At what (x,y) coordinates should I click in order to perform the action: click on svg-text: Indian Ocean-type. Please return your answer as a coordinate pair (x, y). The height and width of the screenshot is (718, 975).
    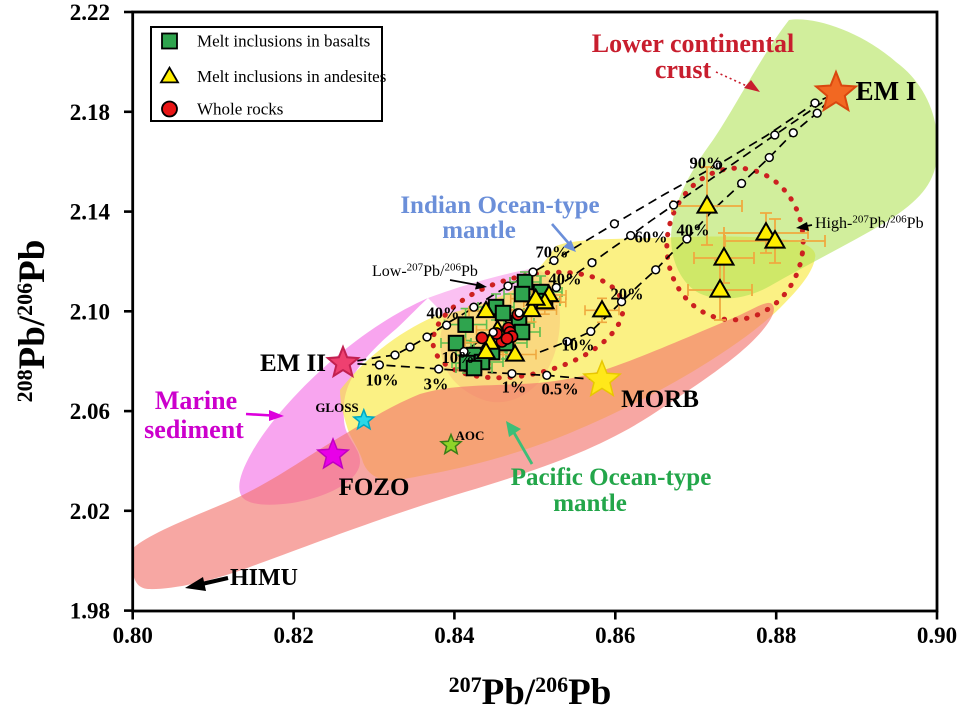
    Looking at the image, I should click on (499, 205).